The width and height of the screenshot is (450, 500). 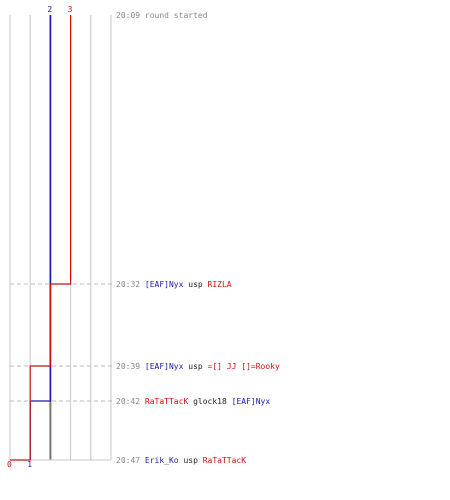 I want to click on event-victim: RIZLA, so click(x=220, y=284).